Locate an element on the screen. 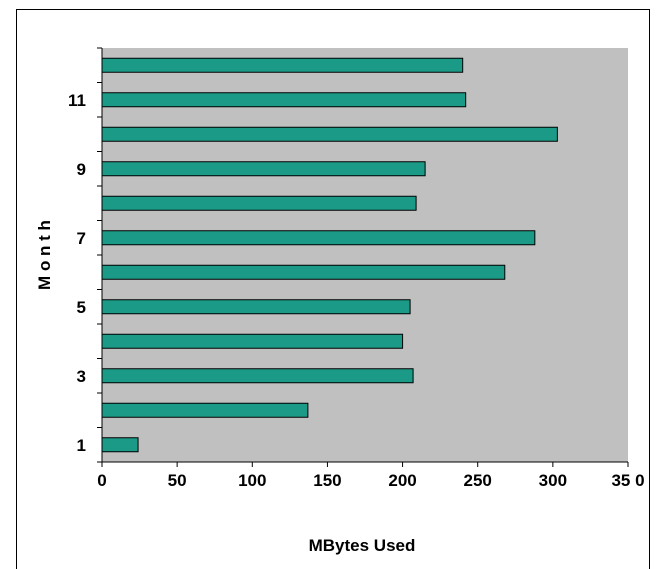 The width and height of the screenshot is (656, 569). x-tick-label: 50 is located at coordinates (177, 480).